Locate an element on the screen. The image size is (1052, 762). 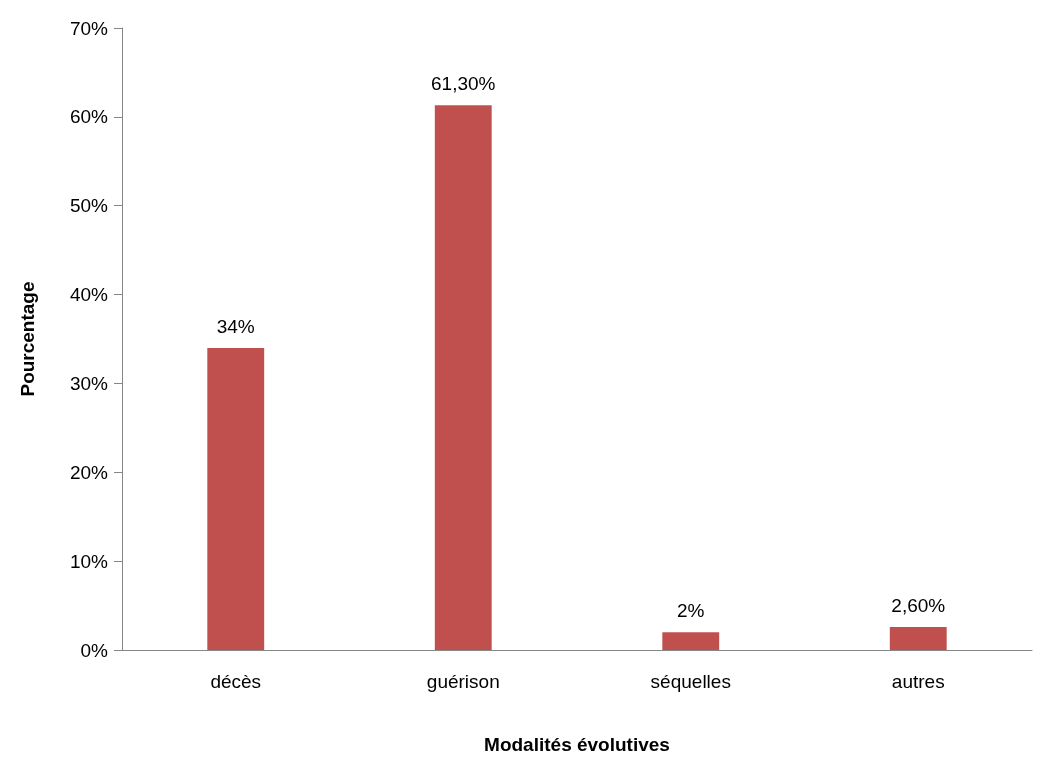
y-tick-label: 20% is located at coordinates (89, 472).